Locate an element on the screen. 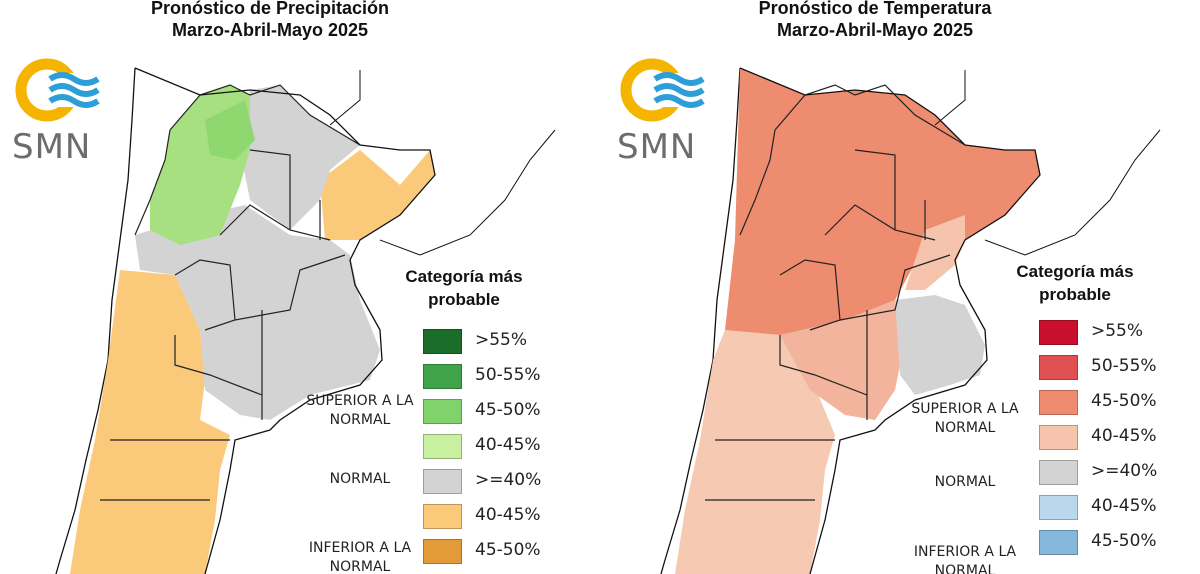 The image size is (1200, 574). title-line-1: Pronóstico de Precipitación is located at coordinates (270, 9).